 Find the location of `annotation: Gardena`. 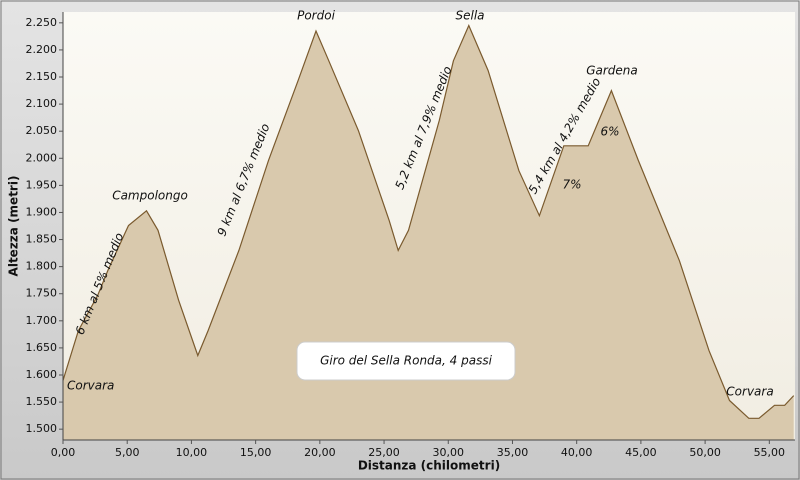

annotation: Gardena is located at coordinates (612, 71).